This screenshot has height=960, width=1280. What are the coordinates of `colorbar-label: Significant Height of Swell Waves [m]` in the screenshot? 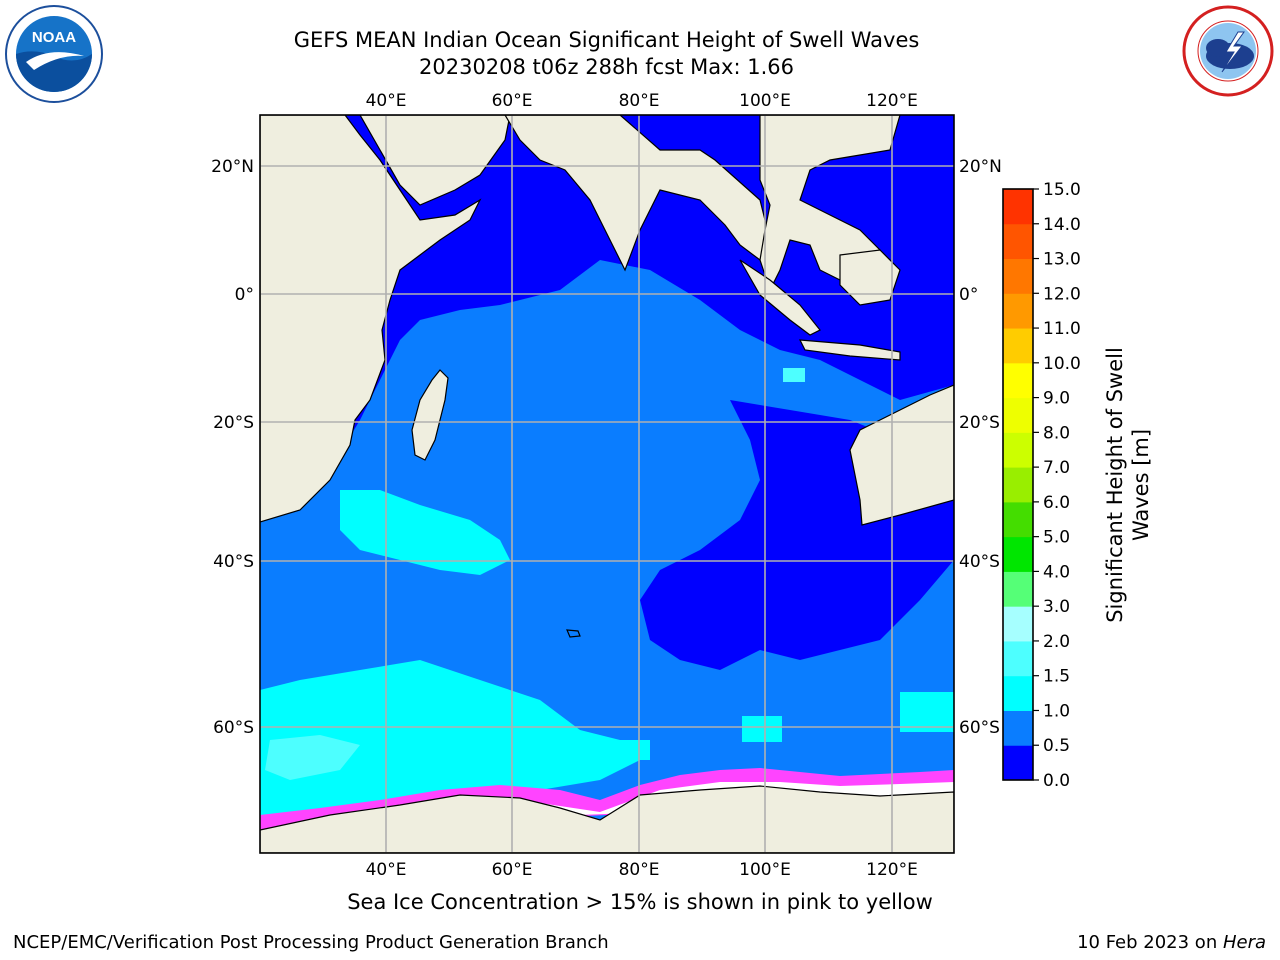 It's located at (1128, 485).